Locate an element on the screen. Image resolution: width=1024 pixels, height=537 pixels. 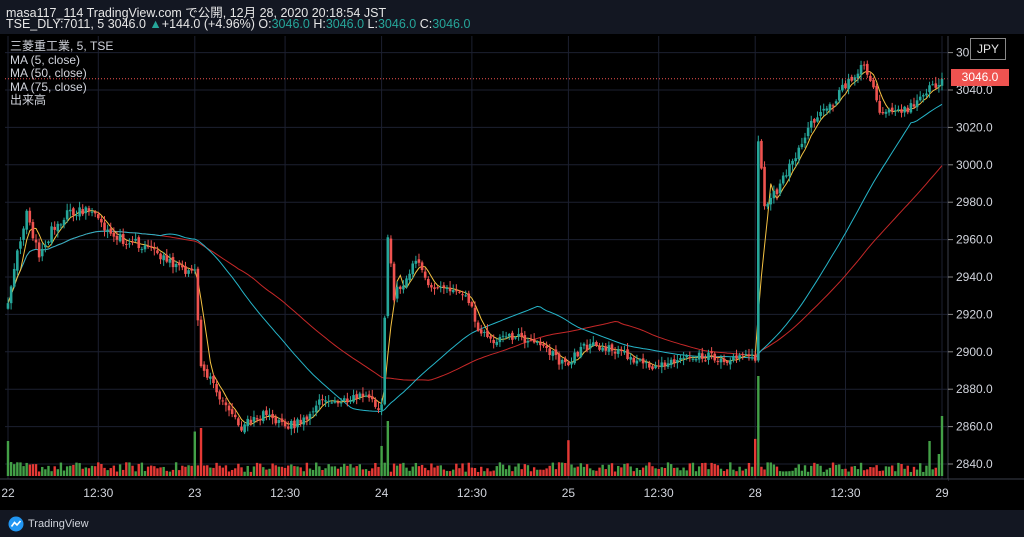
legend-ma5: MA (5, close) is located at coordinates (45, 59).